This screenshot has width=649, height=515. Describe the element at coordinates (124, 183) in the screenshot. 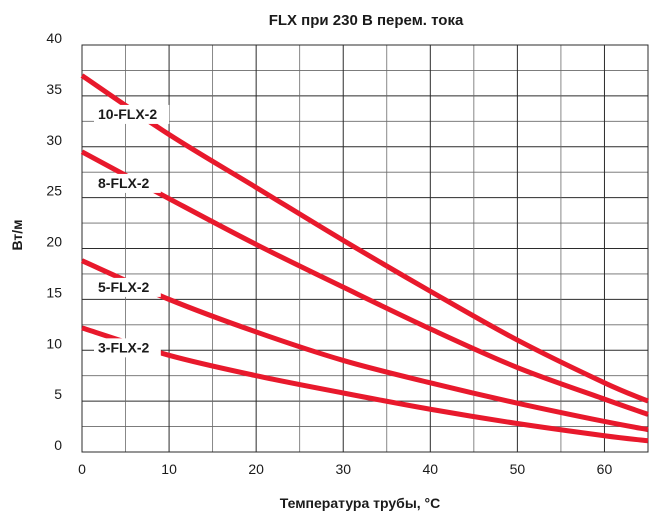

I see `series-label: 8-FLX-2` at that location.